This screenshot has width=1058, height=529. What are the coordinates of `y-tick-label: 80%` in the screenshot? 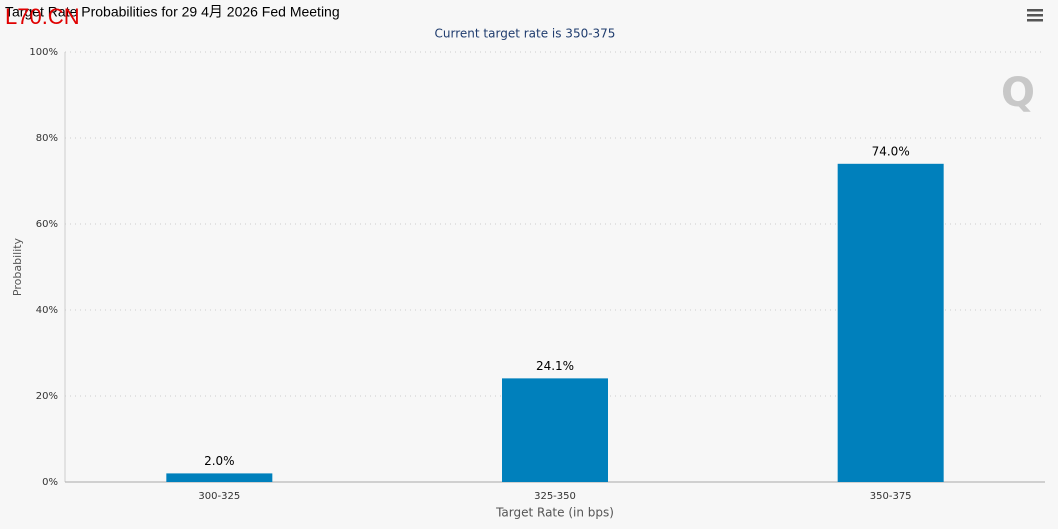 It's located at (47, 138).